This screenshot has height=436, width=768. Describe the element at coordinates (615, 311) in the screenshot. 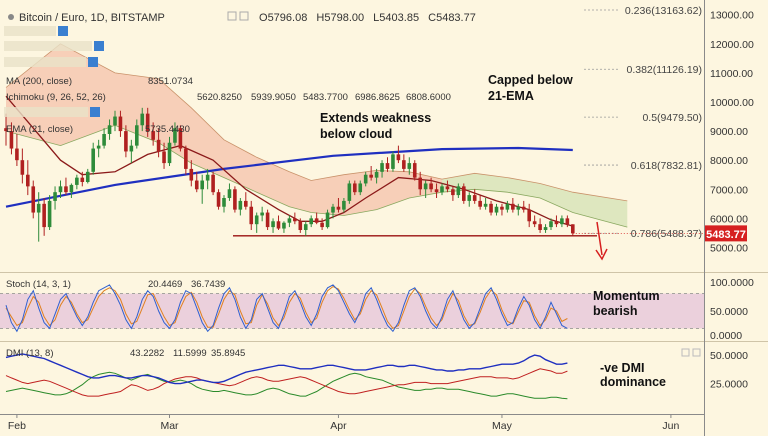

I see `svg-text: bearish` at that location.